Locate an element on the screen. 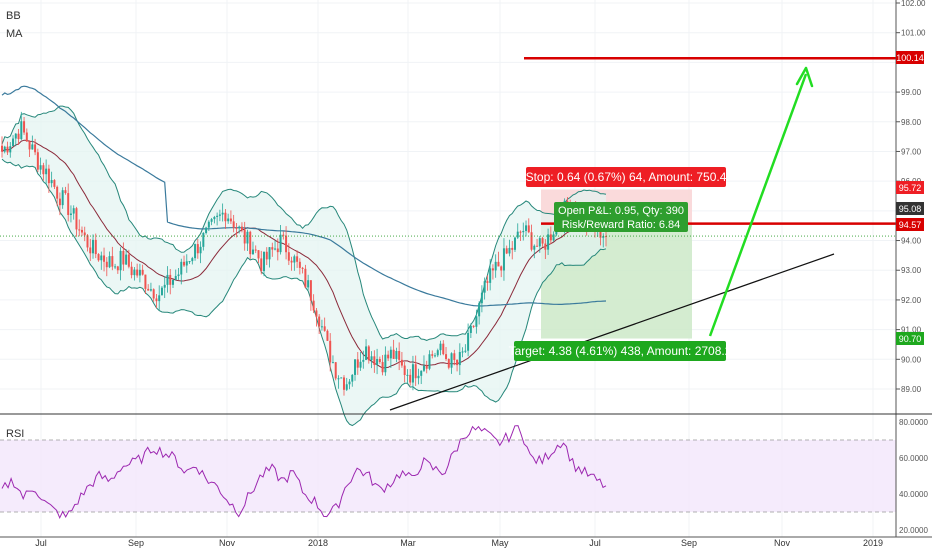 The image size is (932, 555). bb-indicator-label: BB is located at coordinates (13, 16).